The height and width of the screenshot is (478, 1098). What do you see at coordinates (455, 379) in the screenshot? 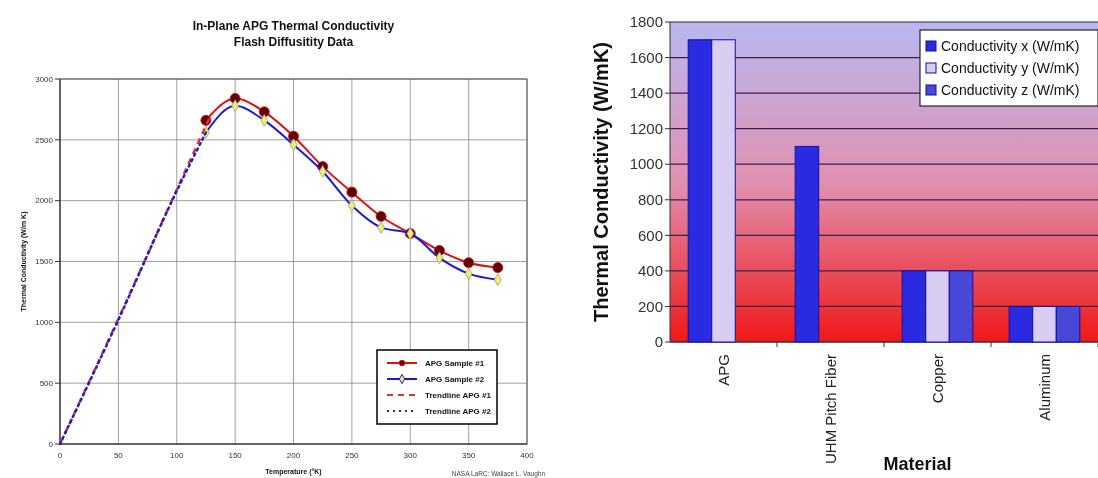
I see `legend-label: APG Sample #2` at bounding box center [455, 379].